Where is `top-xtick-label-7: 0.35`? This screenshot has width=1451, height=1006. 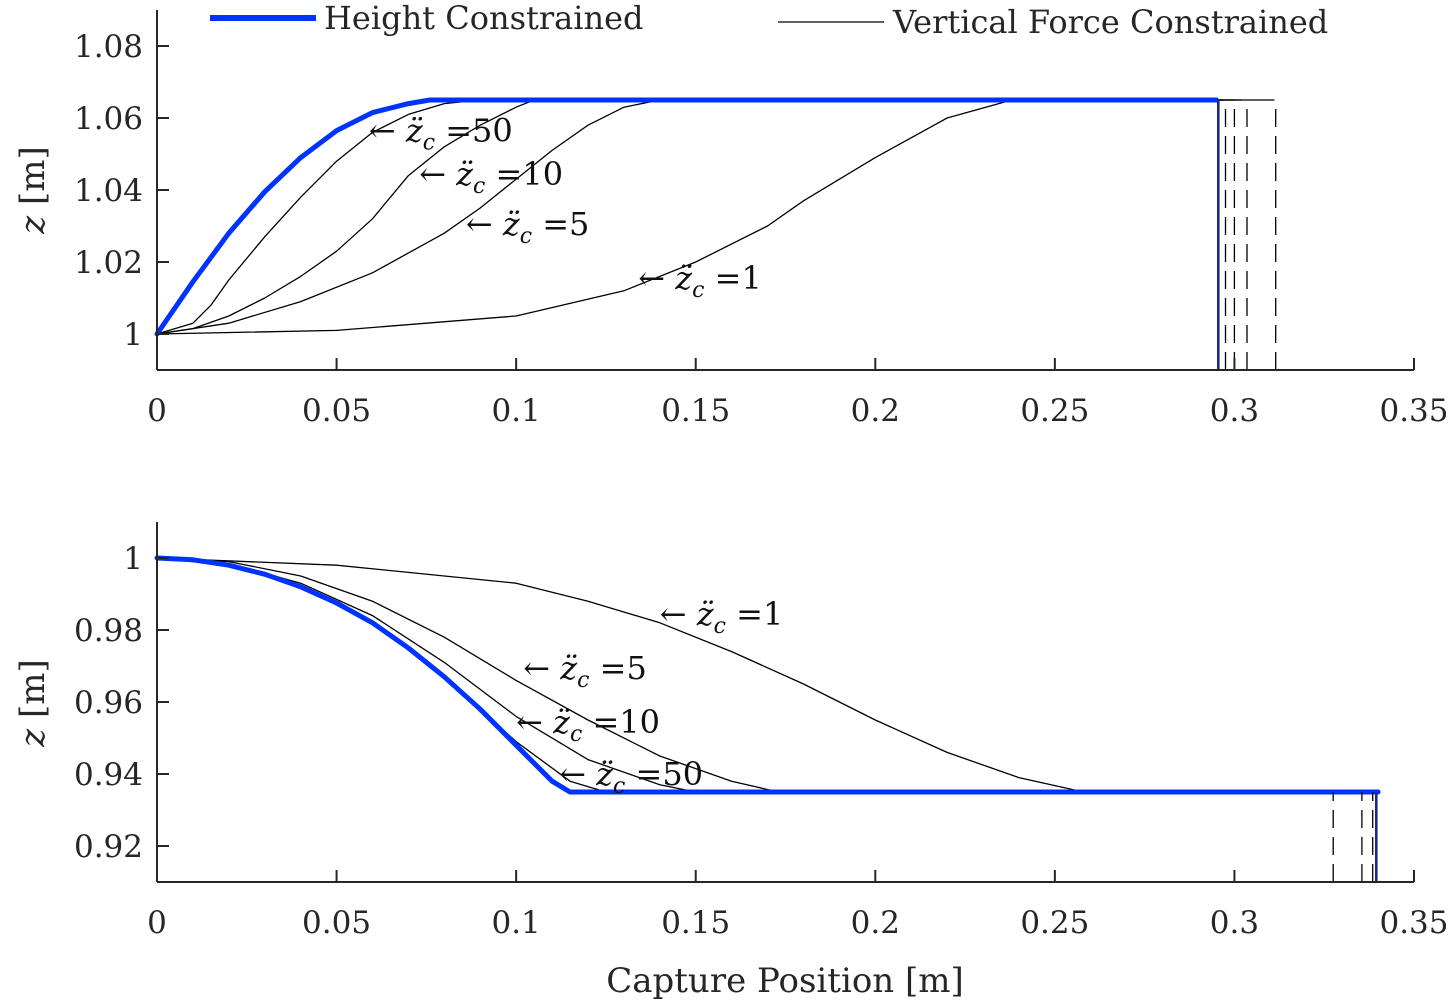
top-xtick-label-7: 0.35 is located at coordinates (1413, 411).